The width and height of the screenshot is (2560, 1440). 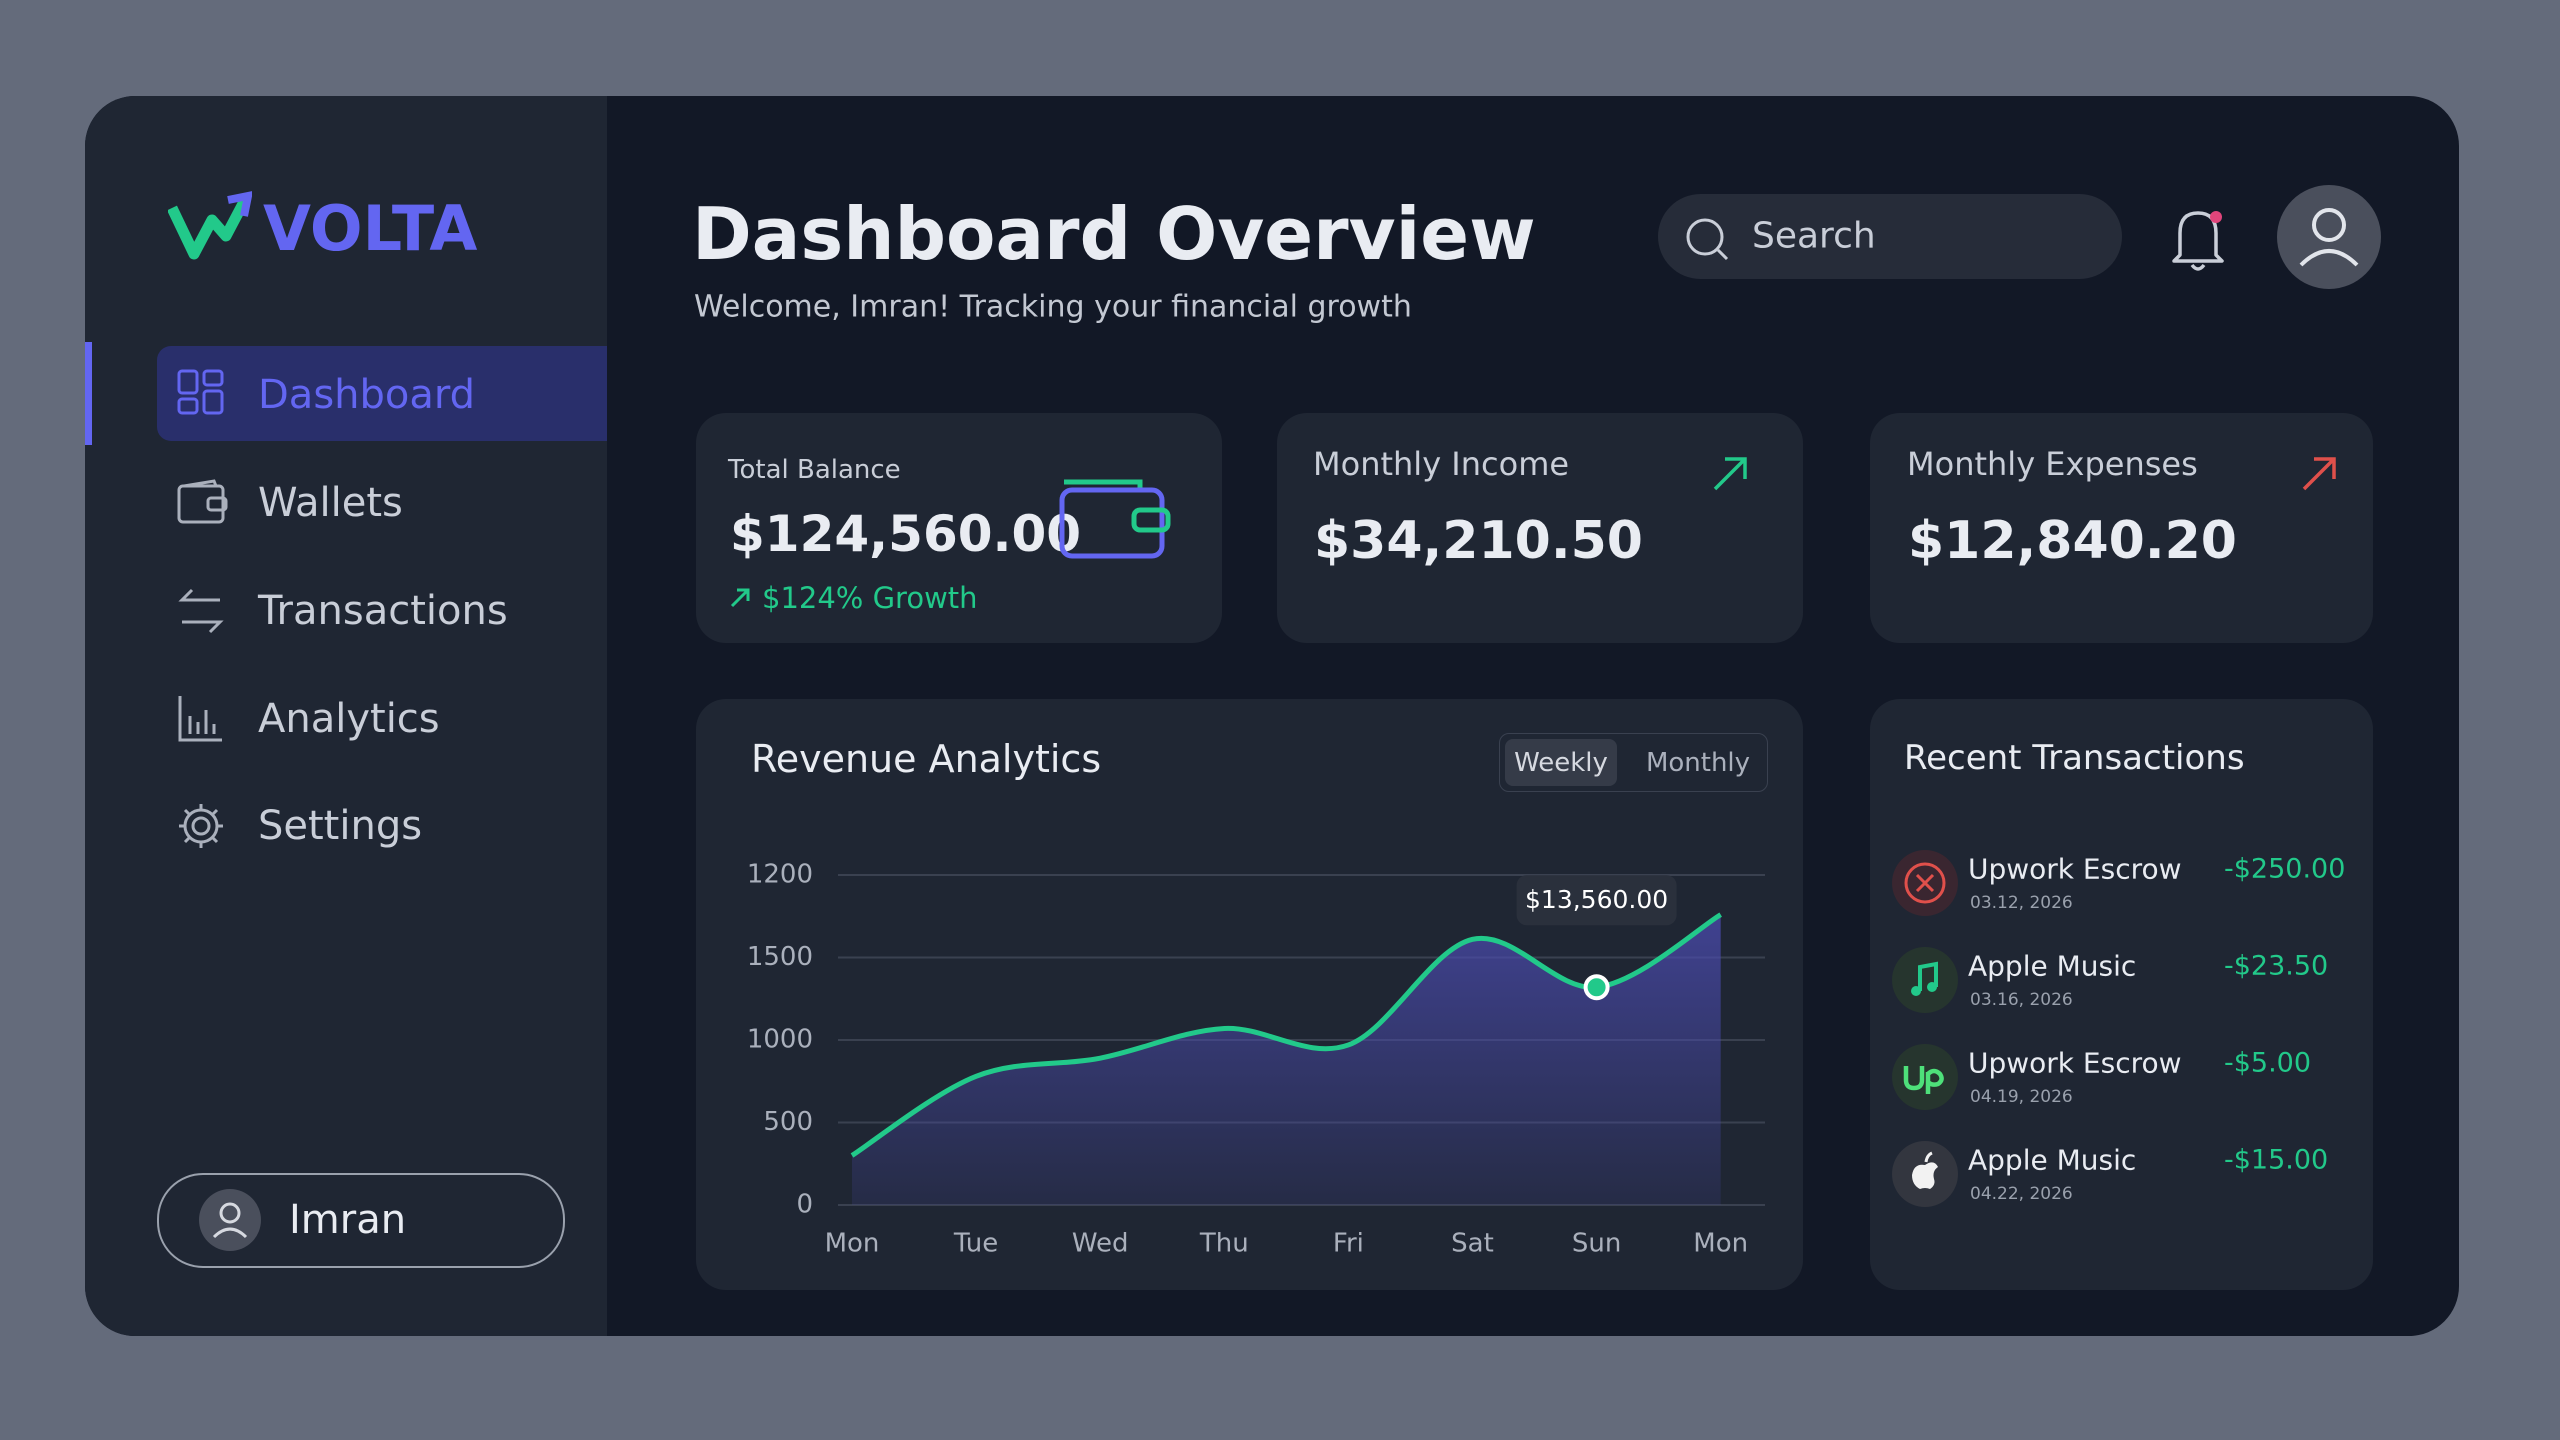 What do you see at coordinates (780, 1040) in the screenshot?
I see `y-tick-label: 1000` at bounding box center [780, 1040].